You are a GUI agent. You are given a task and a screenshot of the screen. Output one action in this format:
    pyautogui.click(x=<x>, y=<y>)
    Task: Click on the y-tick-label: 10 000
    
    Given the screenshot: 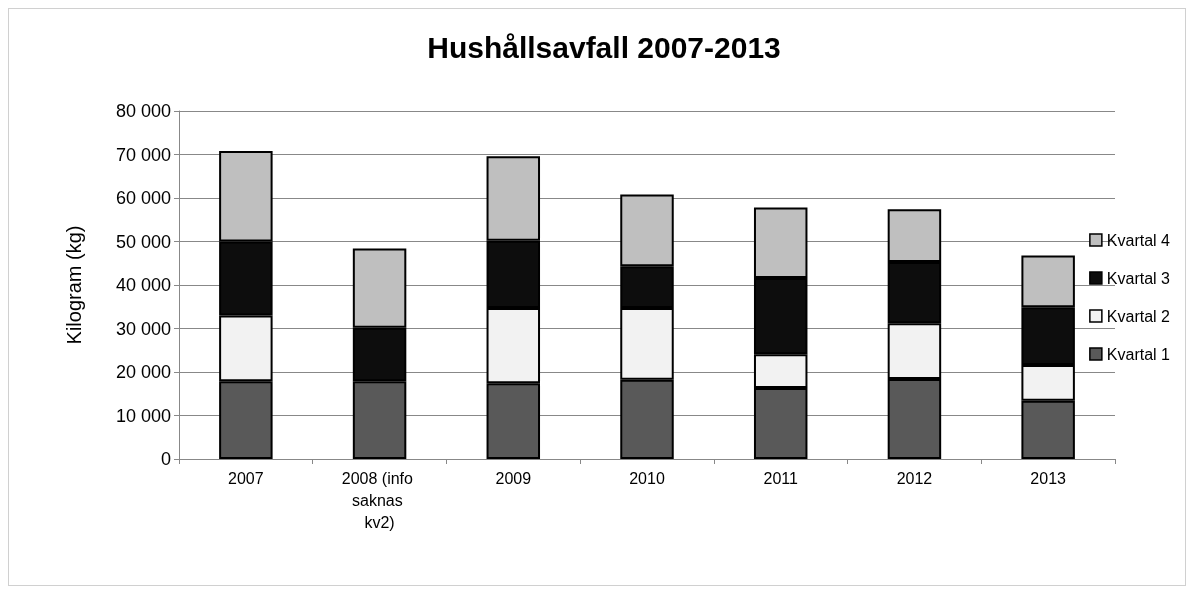 What is the action you would take?
    pyautogui.click(x=143, y=415)
    